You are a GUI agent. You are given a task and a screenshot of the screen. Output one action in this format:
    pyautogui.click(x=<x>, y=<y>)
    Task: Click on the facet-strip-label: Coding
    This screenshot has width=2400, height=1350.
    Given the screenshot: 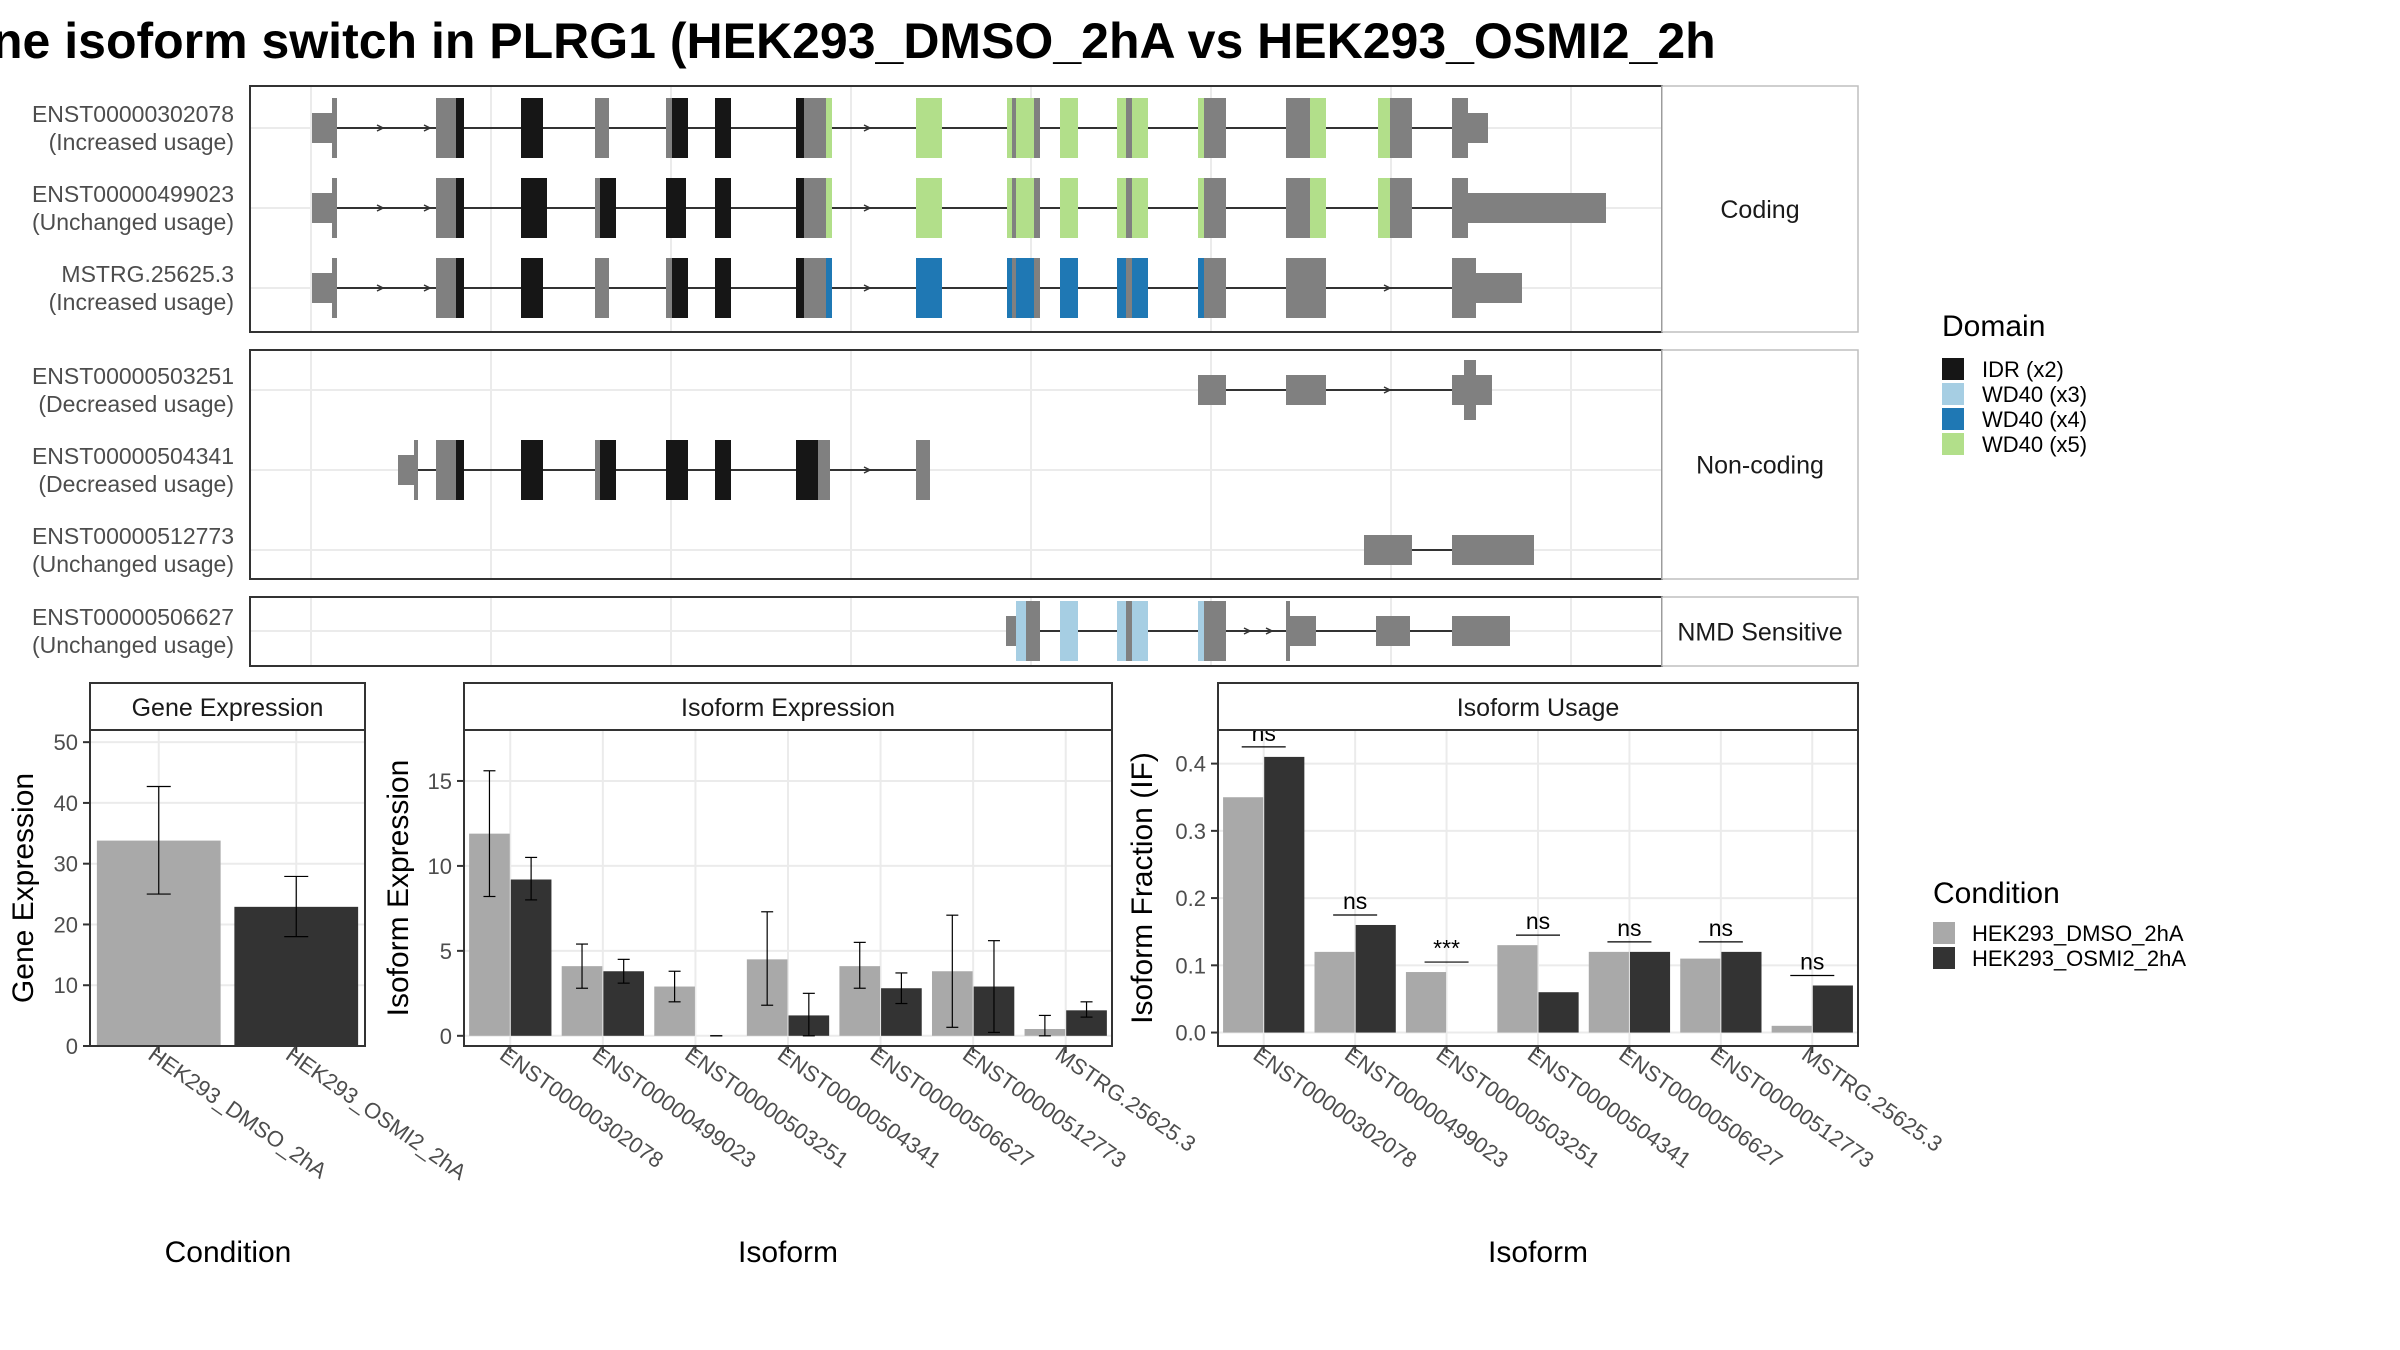 What is the action you would take?
    pyautogui.click(x=1759, y=210)
    